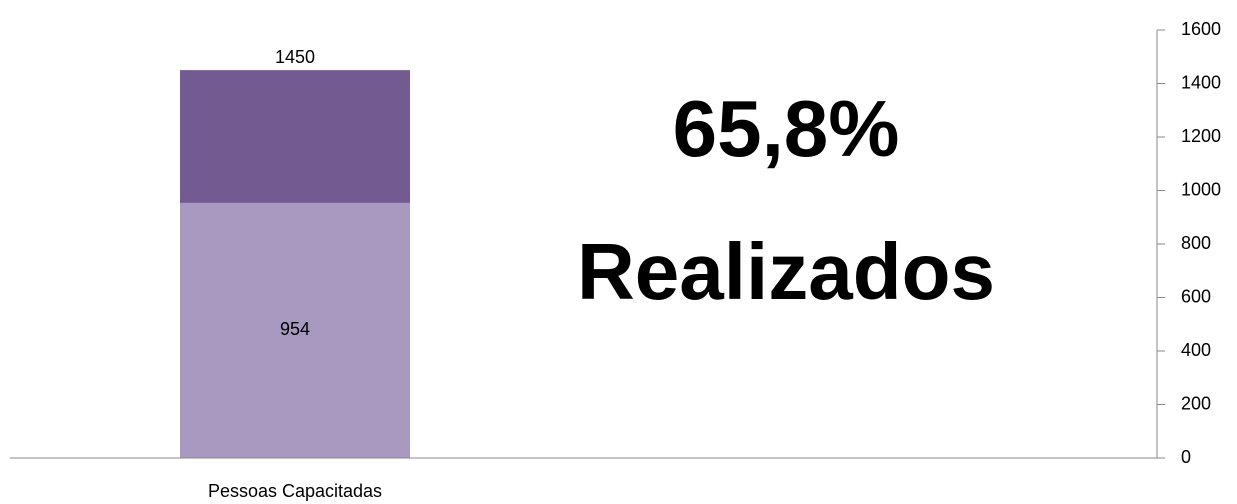 The width and height of the screenshot is (1237, 504). What do you see at coordinates (1196, 403) in the screenshot?
I see `y-tick-label: 200` at bounding box center [1196, 403].